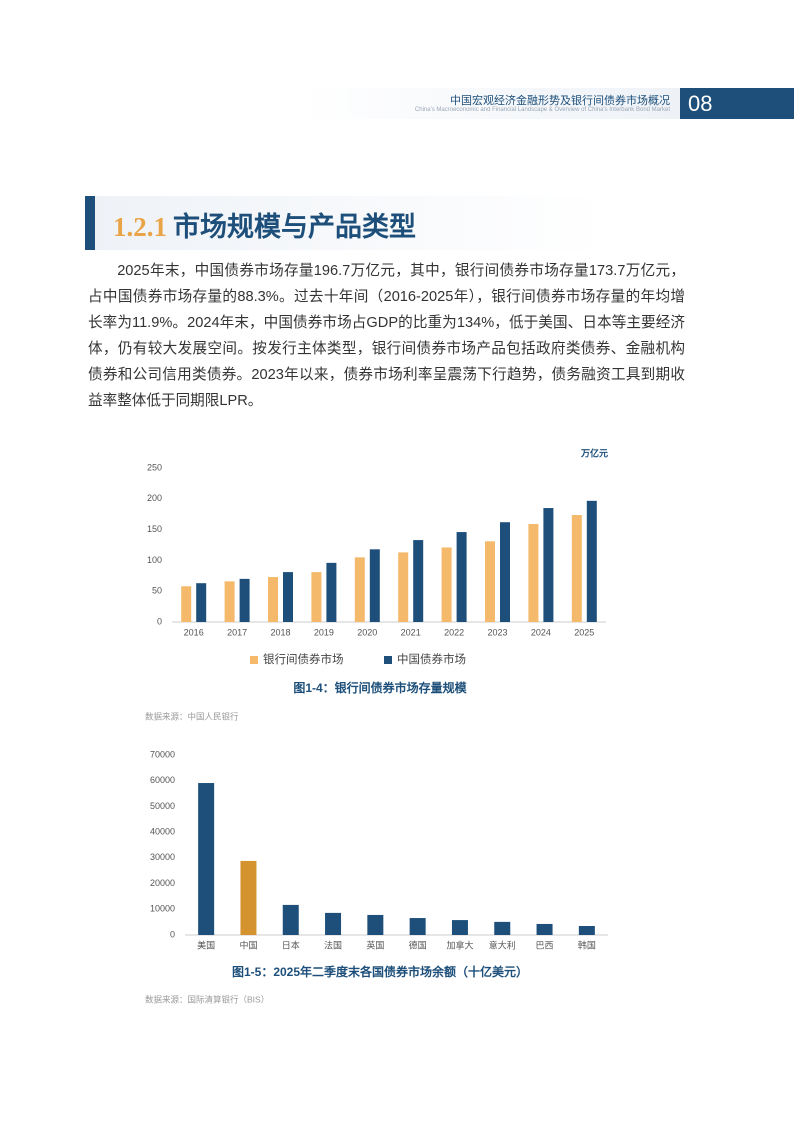 The image size is (794, 1123). What do you see at coordinates (294, 227) in the screenshot?
I see `section-title: 市场规模与产品类型` at bounding box center [294, 227].